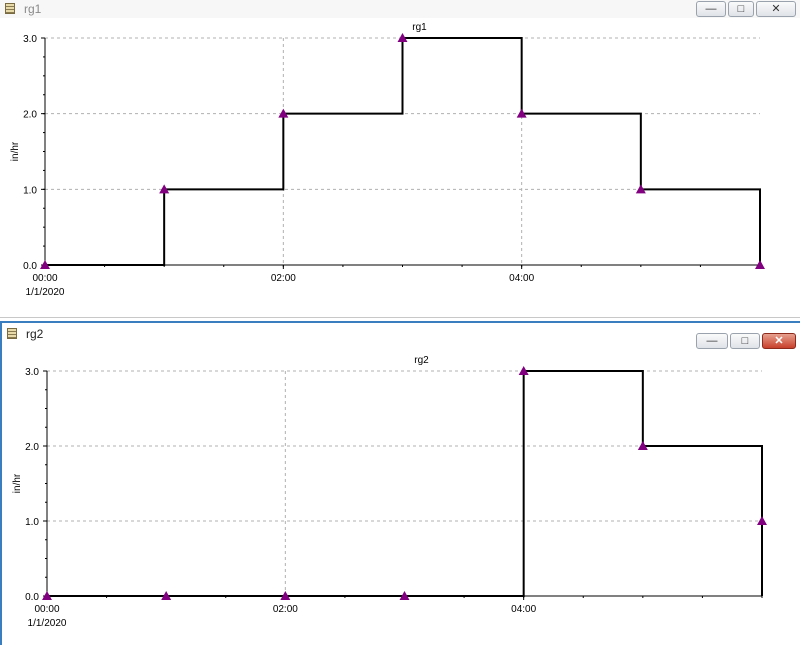 This screenshot has height=647, width=800. I want to click on chart-title: rg1, so click(419, 27).